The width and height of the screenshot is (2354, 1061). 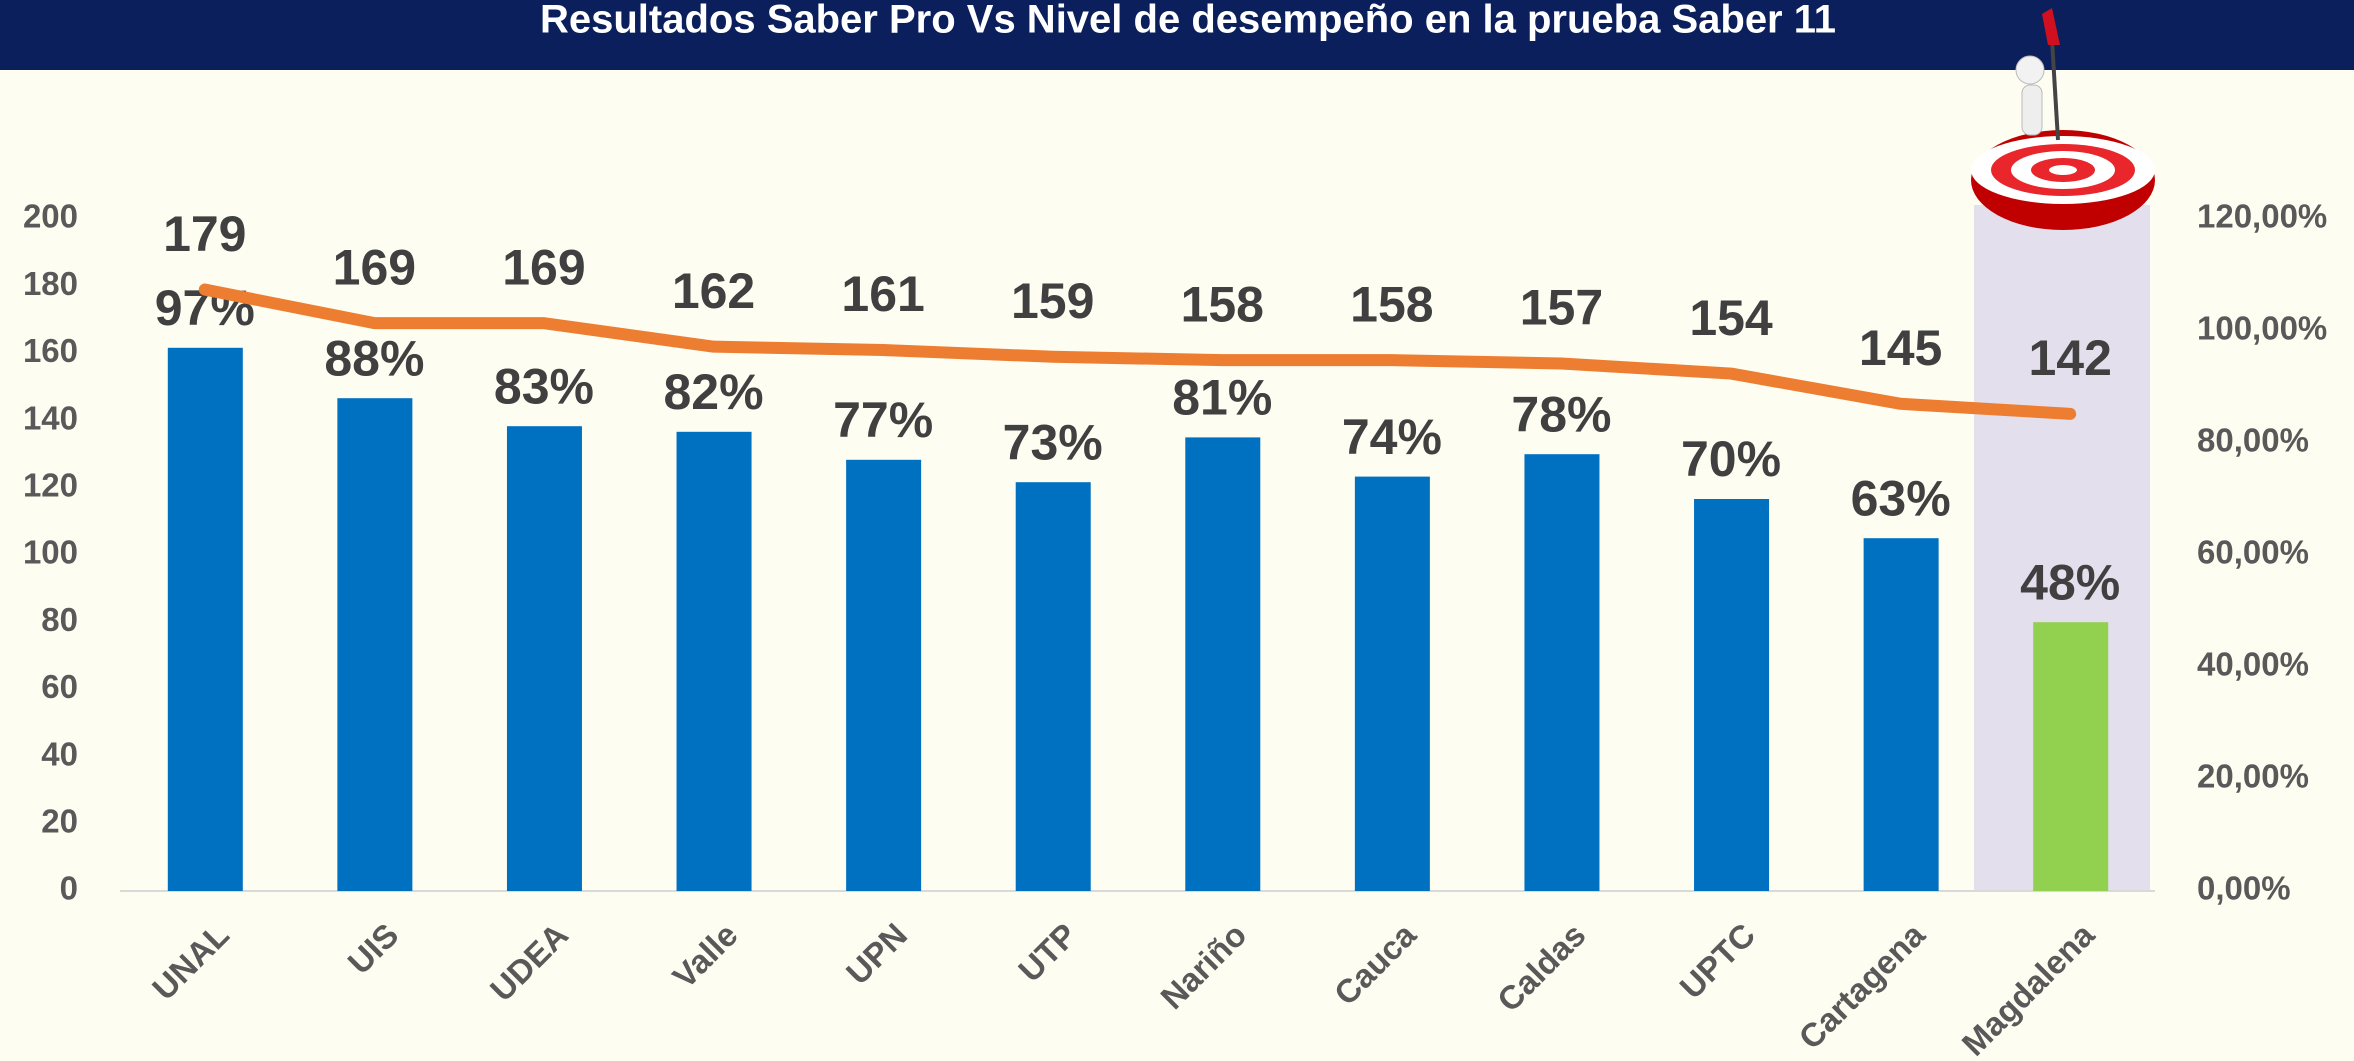 What do you see at coordinates (2253, 440) in the screenshot?
I see `y2-tick-label: 80,00%` at bounding box center [2253, 440].